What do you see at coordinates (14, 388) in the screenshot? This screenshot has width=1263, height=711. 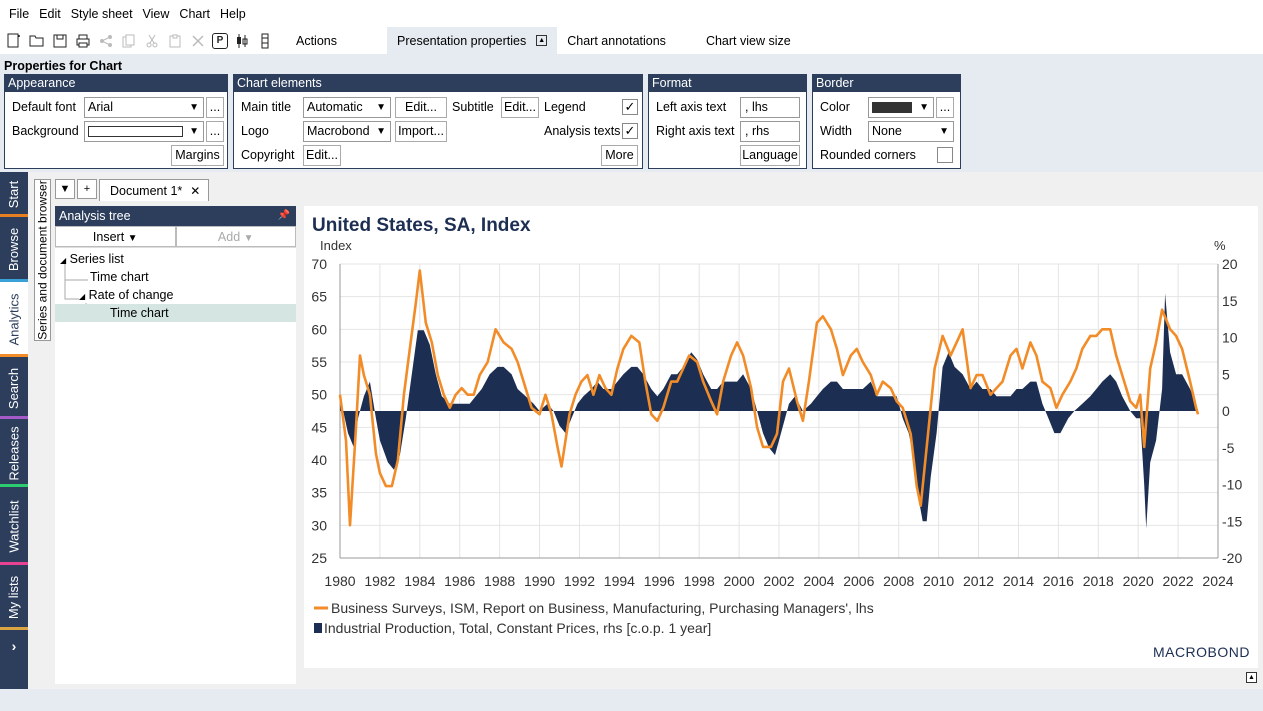 I see `sidetab-search: Search` at bounding box center [14, 388].